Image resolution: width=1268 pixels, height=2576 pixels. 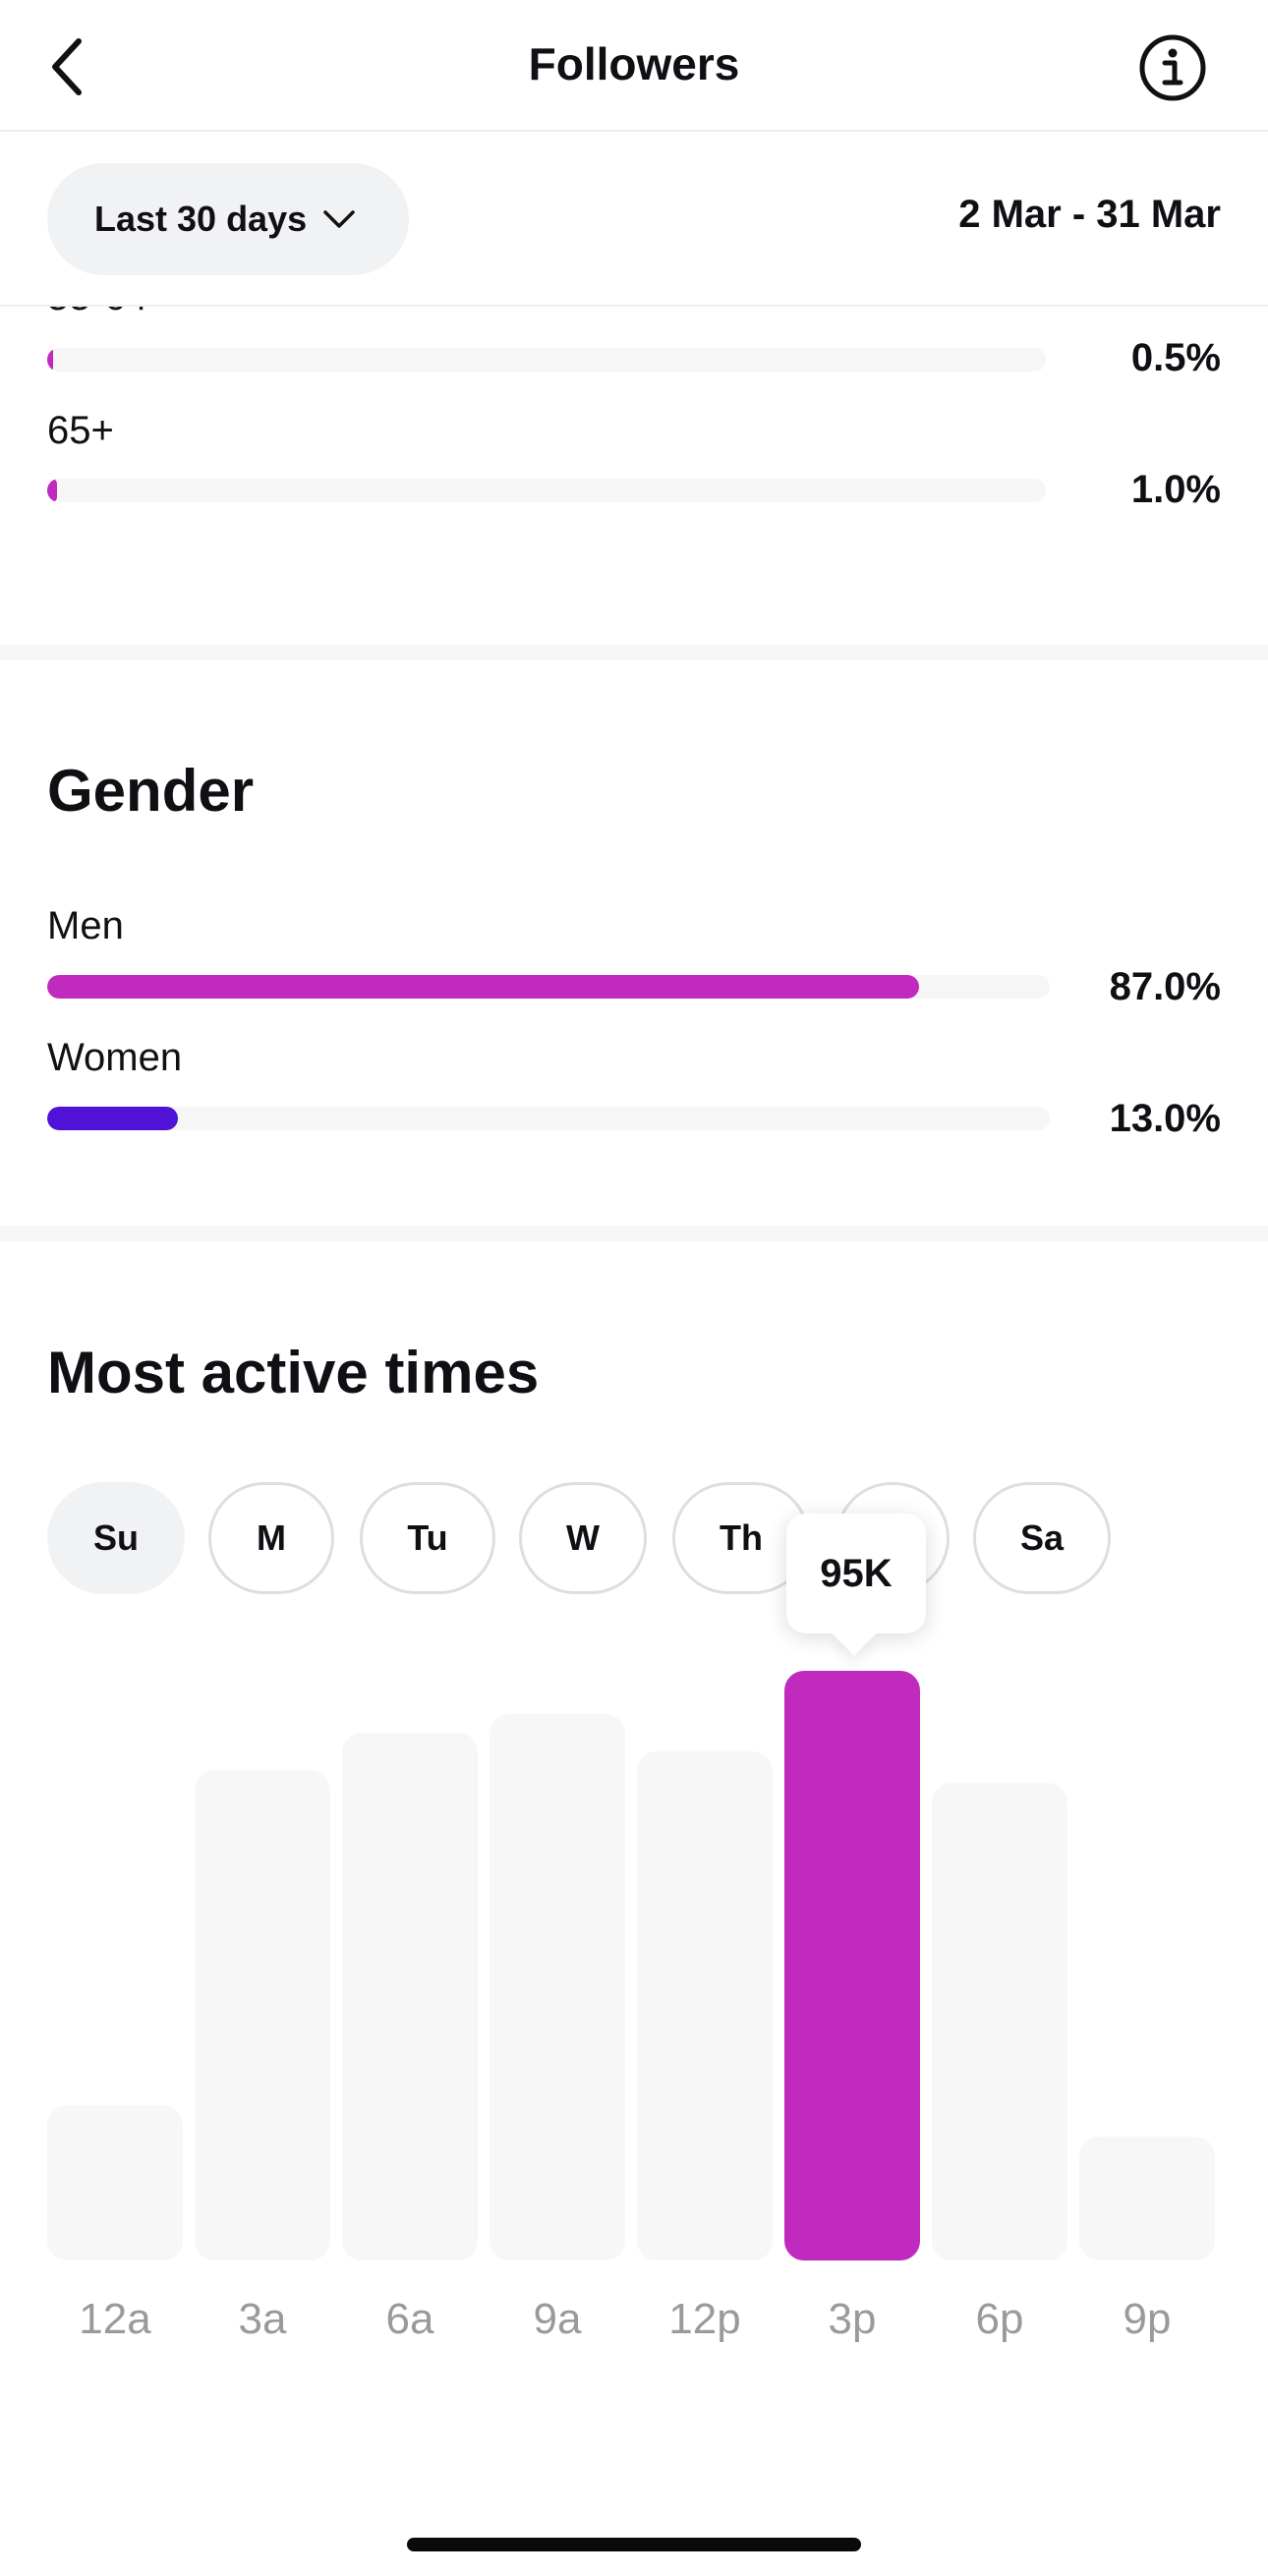 What do you see at coordinates (271, 1538) in the screenshot?
I see `day-tab: M` at bounding box center [271, 1538].